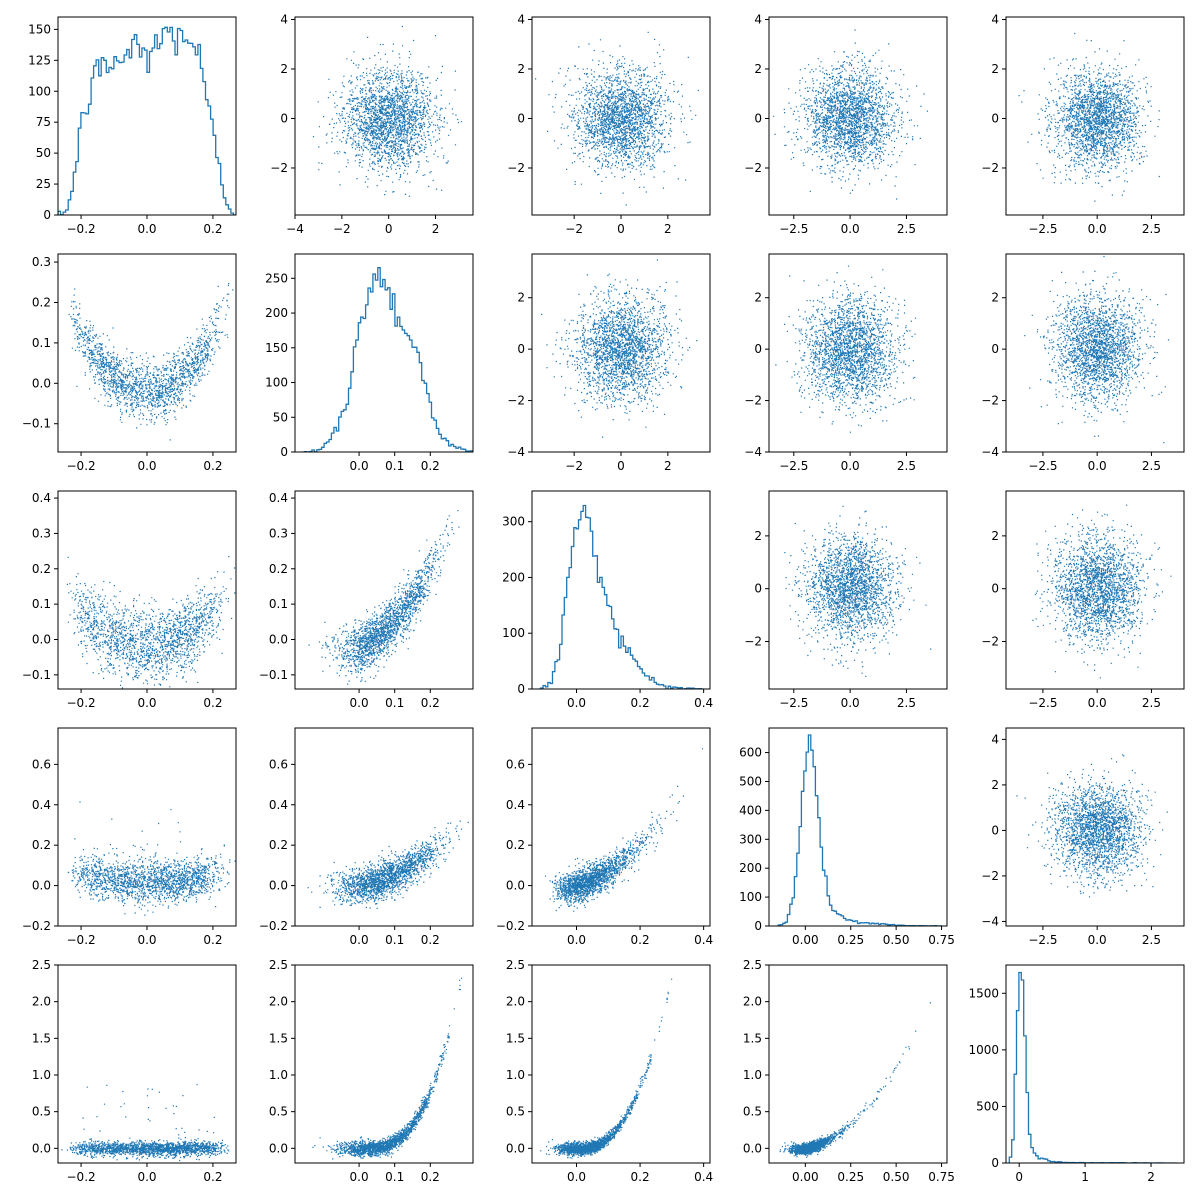 The image size is (1200, 1200). I want to click on scatter-panel-3-4: −2.5 0.0 2.5 −2 0 2, so click(846, 600).